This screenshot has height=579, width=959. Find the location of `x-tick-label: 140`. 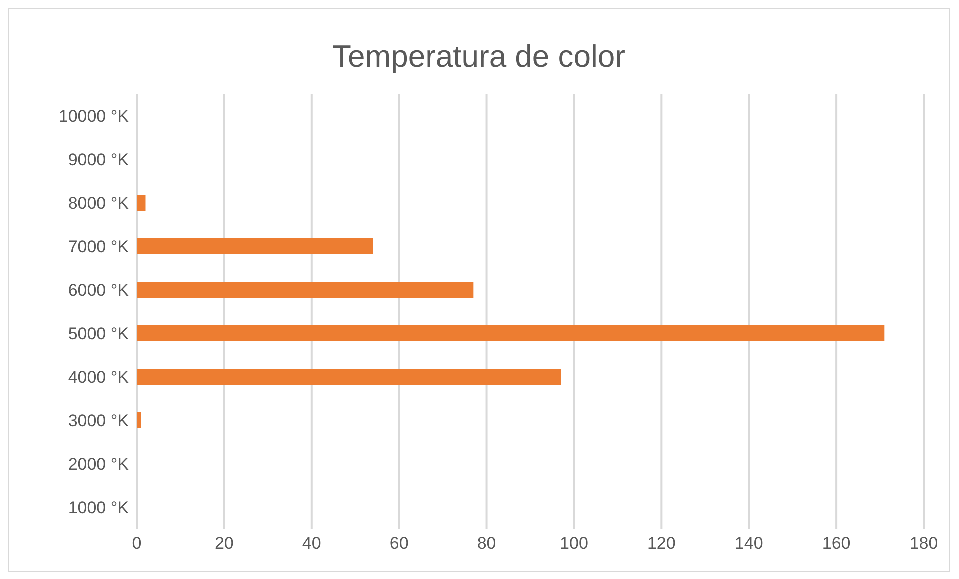

x-tick-label: 140 is located at coordinates (749, 544).